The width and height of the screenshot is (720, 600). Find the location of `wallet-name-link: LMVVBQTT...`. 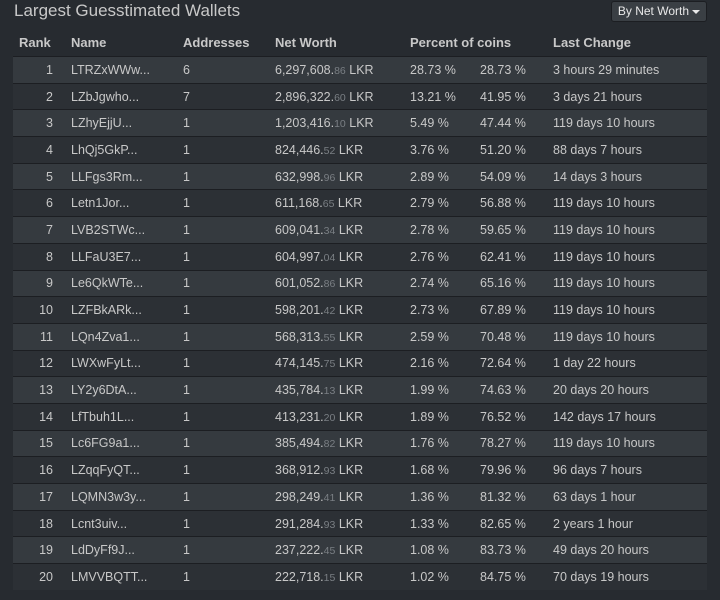

wallet-name-link: LMVVBQTT... is located at coordinates (109, 577).